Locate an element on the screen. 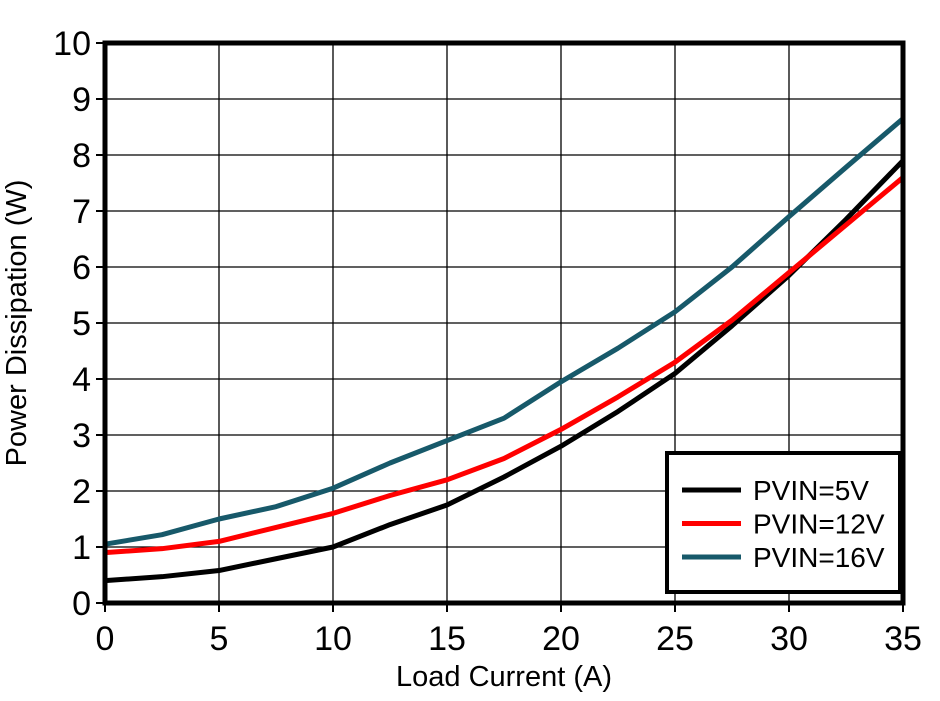 The width and height of the screenshot is (940, 701). y-tick-label: 10 is located at coordinates (72, 44).